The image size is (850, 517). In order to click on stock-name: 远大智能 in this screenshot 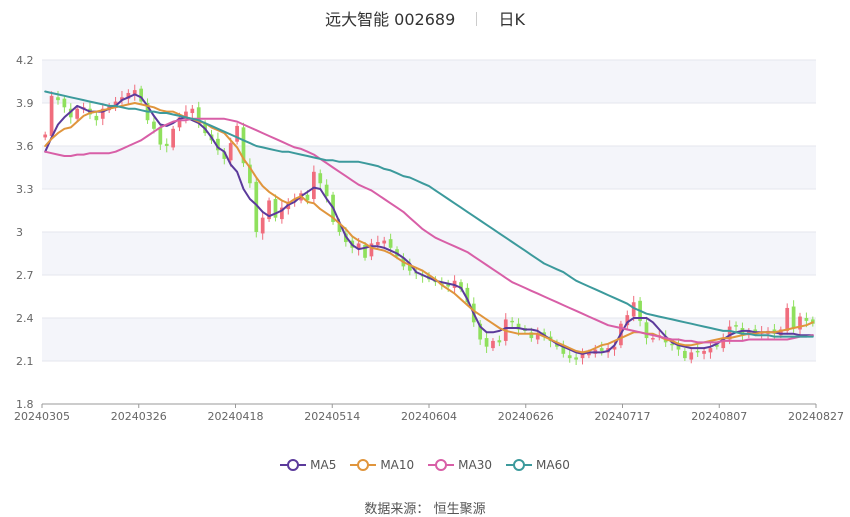, I will do `click(357, 19)`.